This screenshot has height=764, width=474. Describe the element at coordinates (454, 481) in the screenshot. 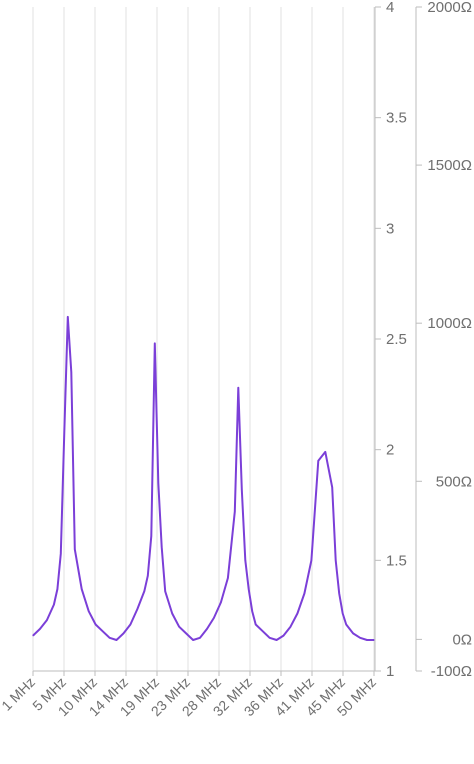

I see `y2-tick-label-2: 500Ω` at that location.